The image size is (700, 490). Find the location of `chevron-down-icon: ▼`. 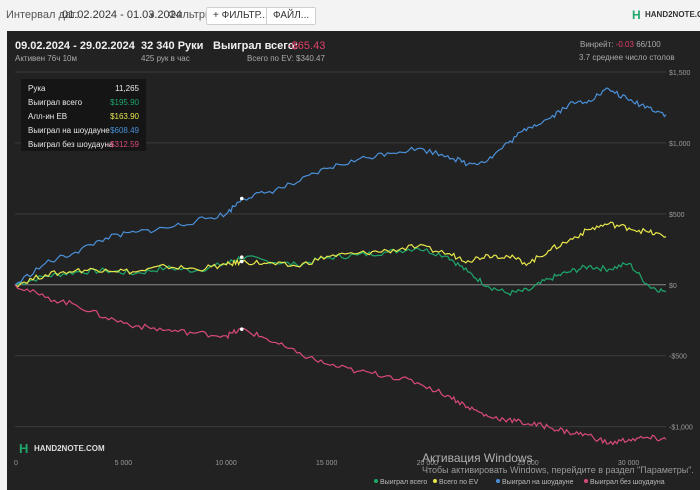

chevron-down-icon: ▼ is located at coordinates (152, 15).